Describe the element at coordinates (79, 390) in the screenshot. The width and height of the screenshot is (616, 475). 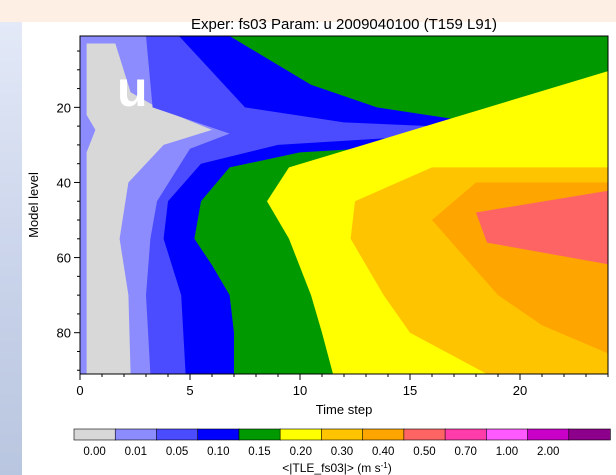
I see `x-tick-label: 0` at that location.